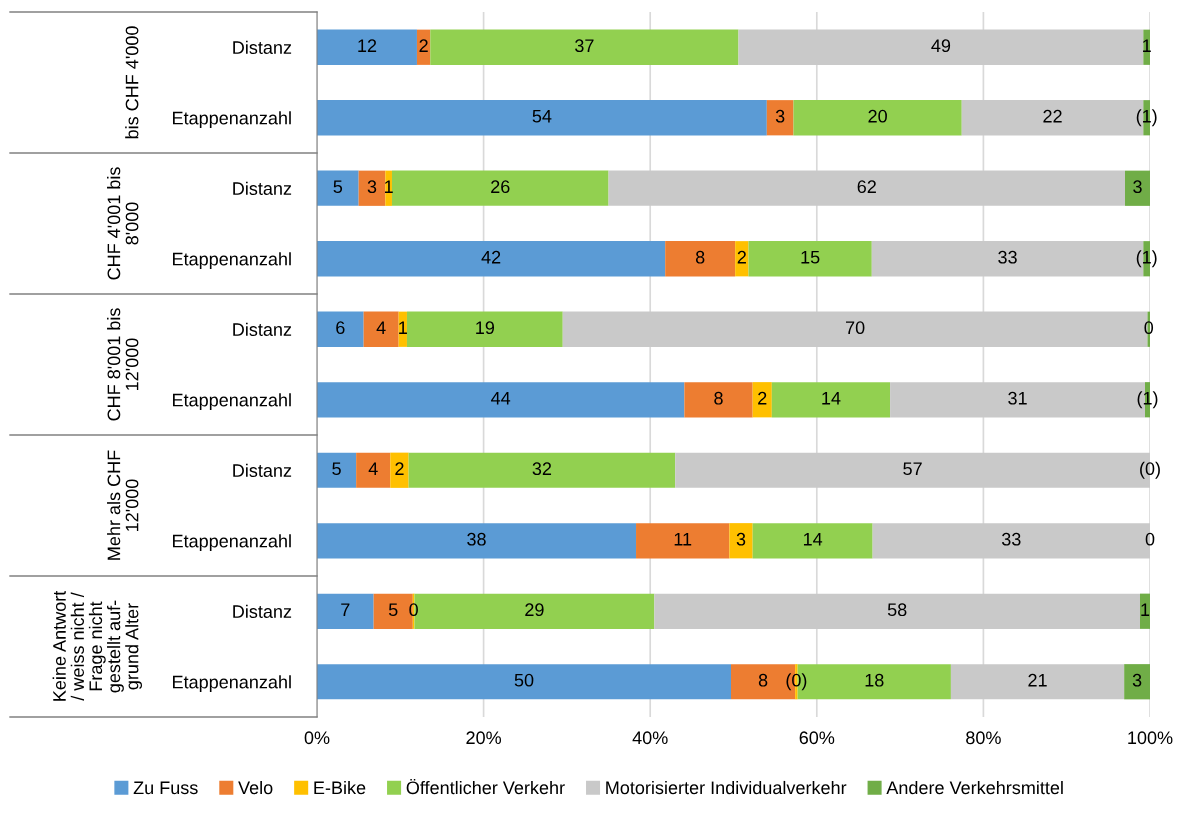 The height and width of the screenshot is (814, 1179). I want to click on x-tick-label: 60%, so click(817, 738).